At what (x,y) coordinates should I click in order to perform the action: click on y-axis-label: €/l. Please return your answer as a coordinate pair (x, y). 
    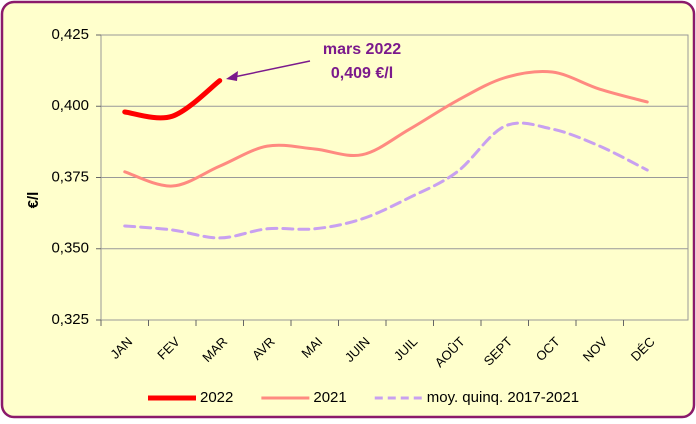
    Looking at the image, I should click on (33, 200).